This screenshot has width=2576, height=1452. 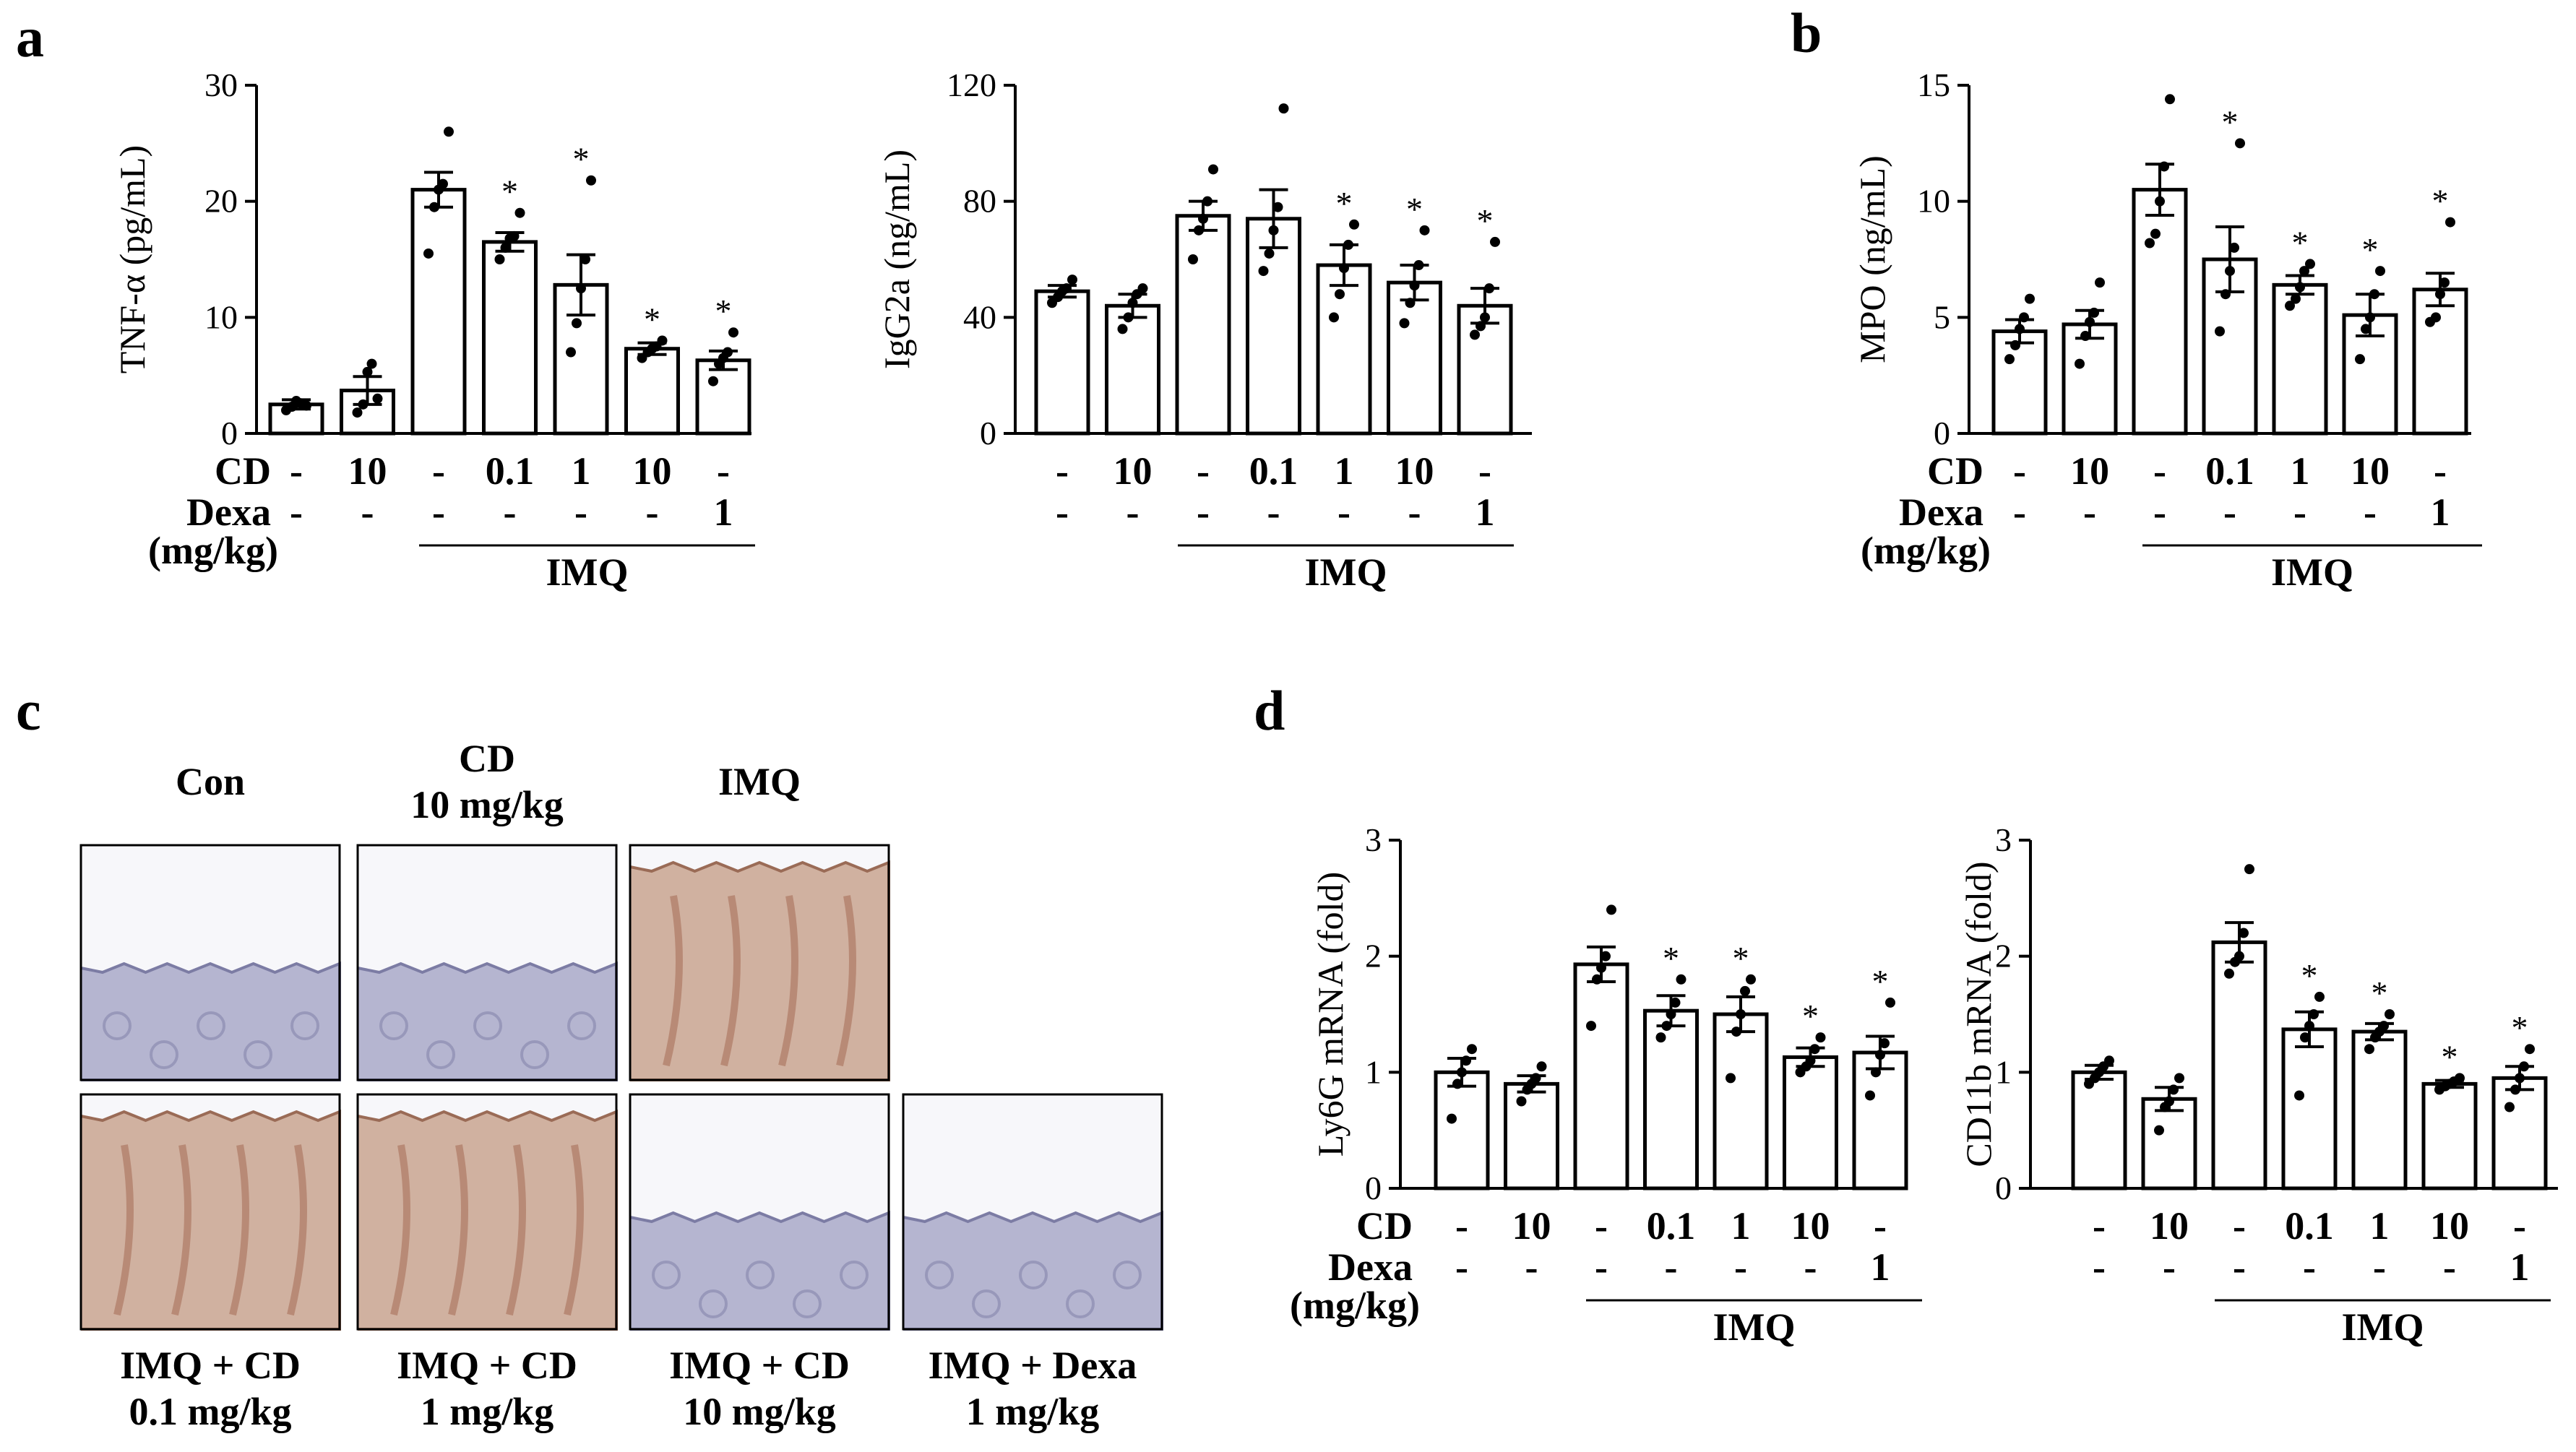 What do you see at coordinates (1942, 316) in the screenshot?
I see `y-tick-label: 5` at bounding box center [1942, 316].